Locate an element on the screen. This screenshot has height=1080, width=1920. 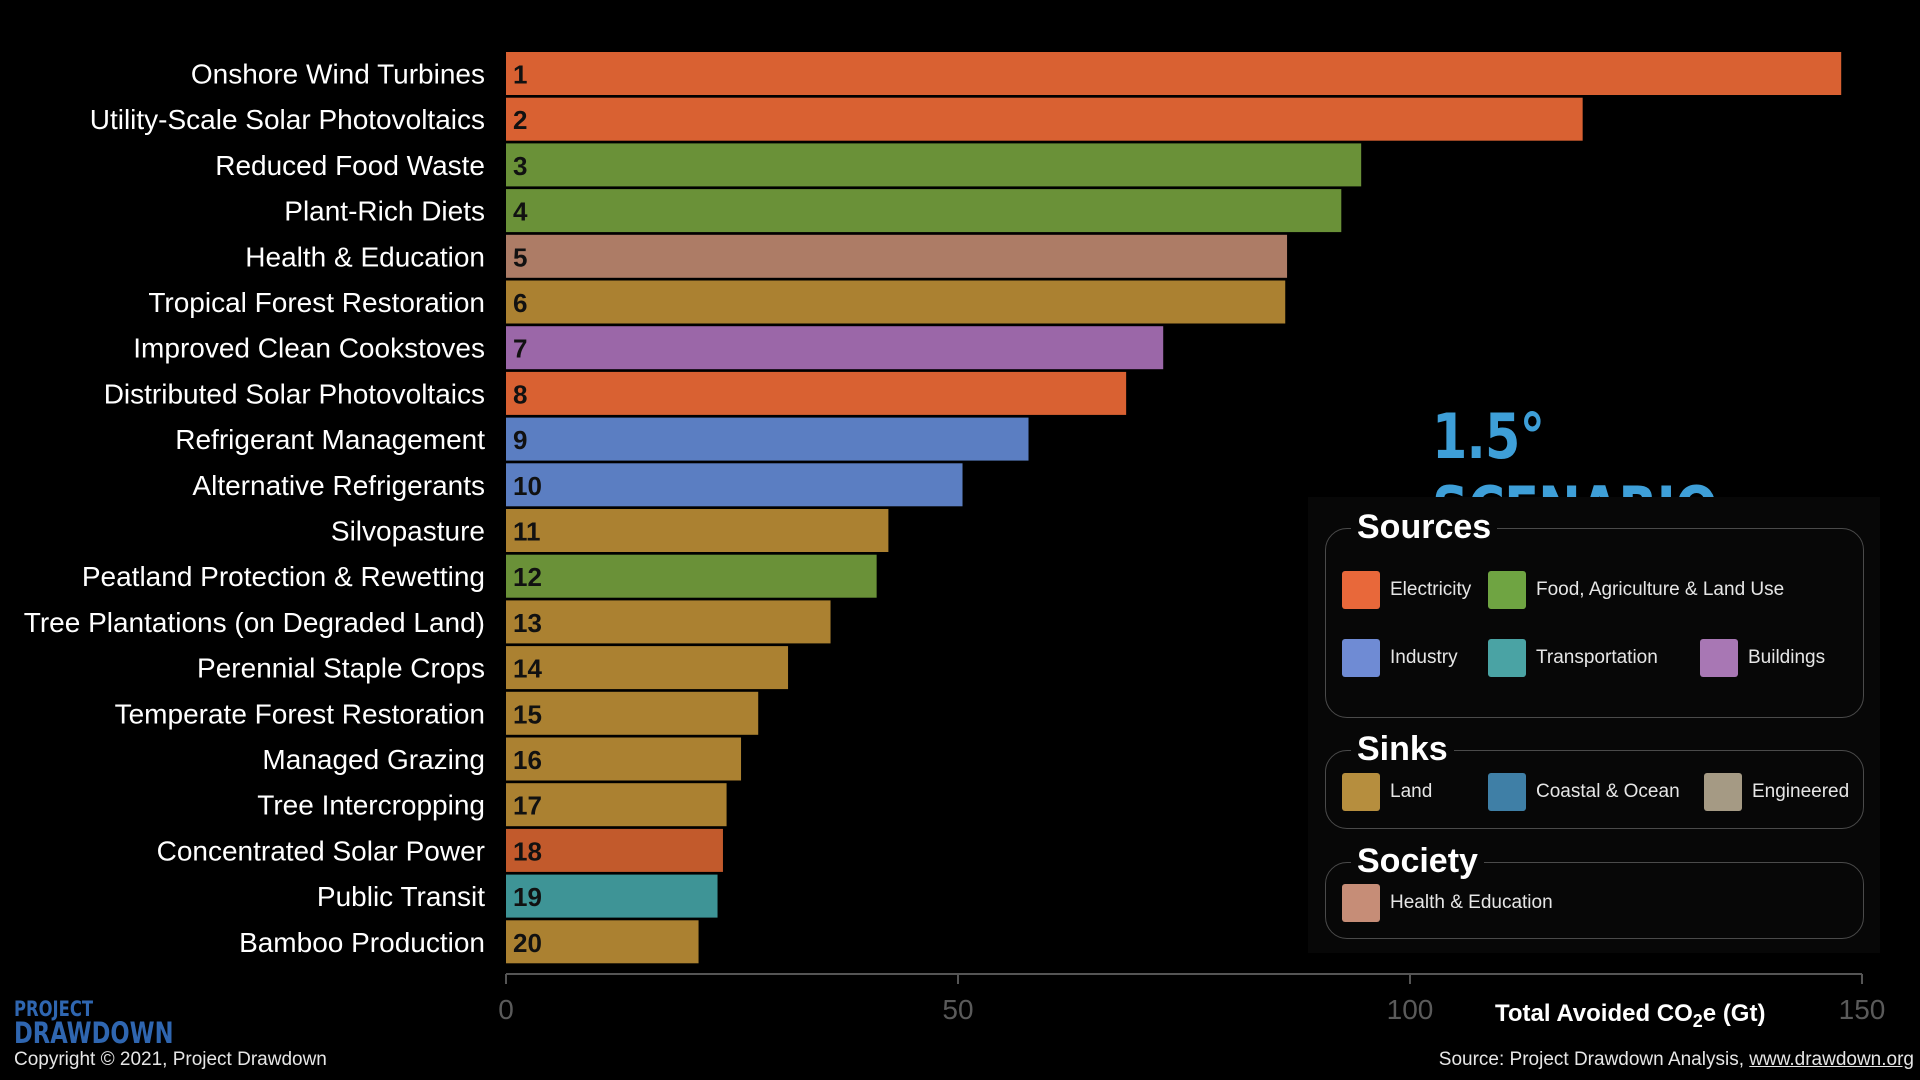
legend-sources-title: Sources is located at coordinates (1424, 527).